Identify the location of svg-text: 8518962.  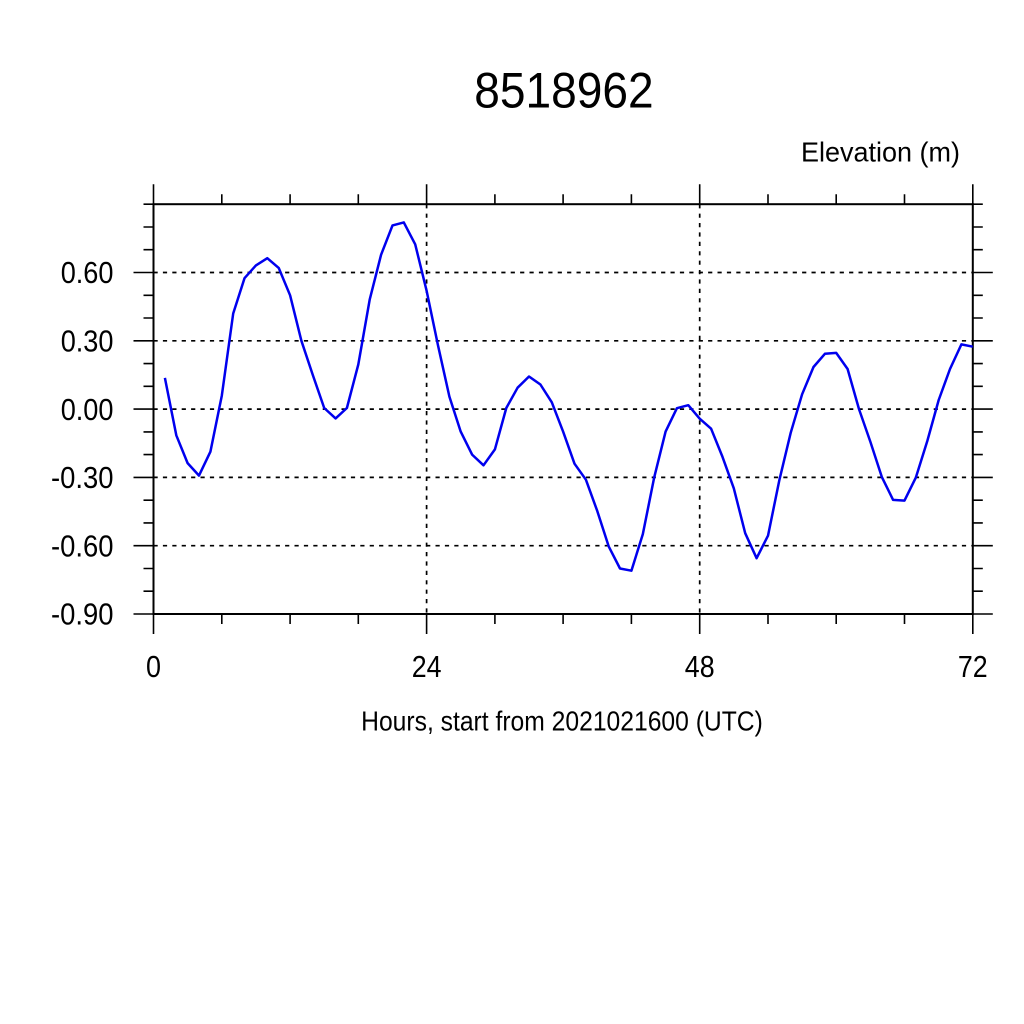
(563, 90).